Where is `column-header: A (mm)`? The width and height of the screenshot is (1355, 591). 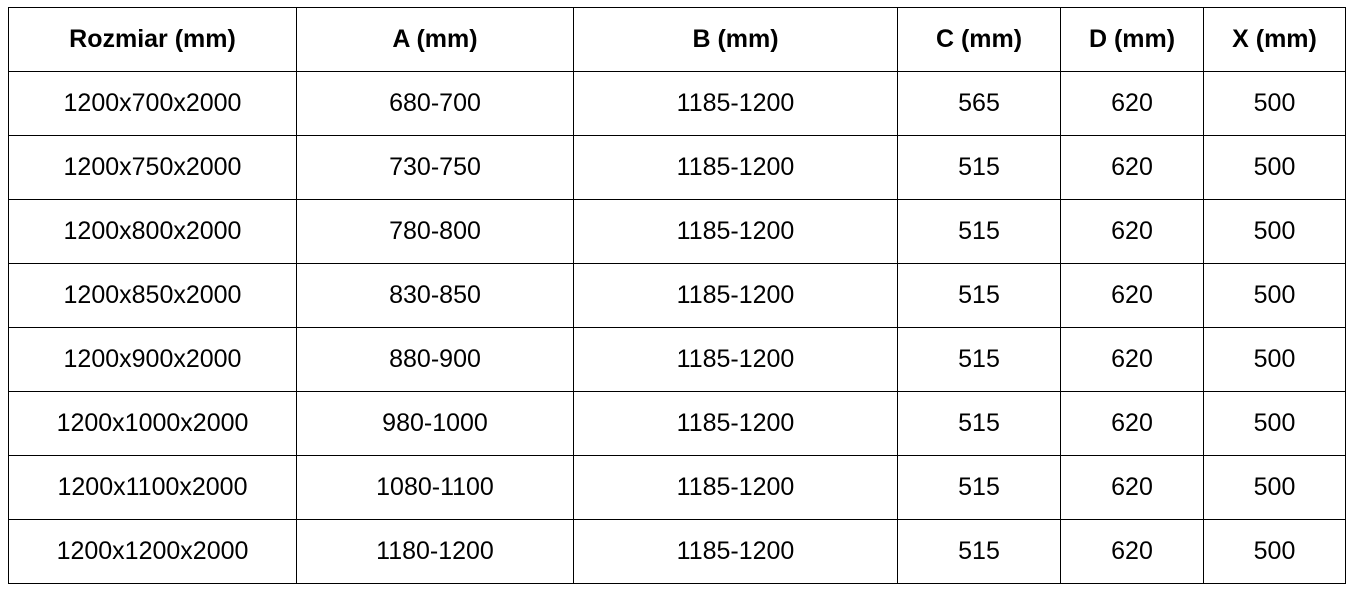
column-header: A (mm) is located at coordinates (435, 39).